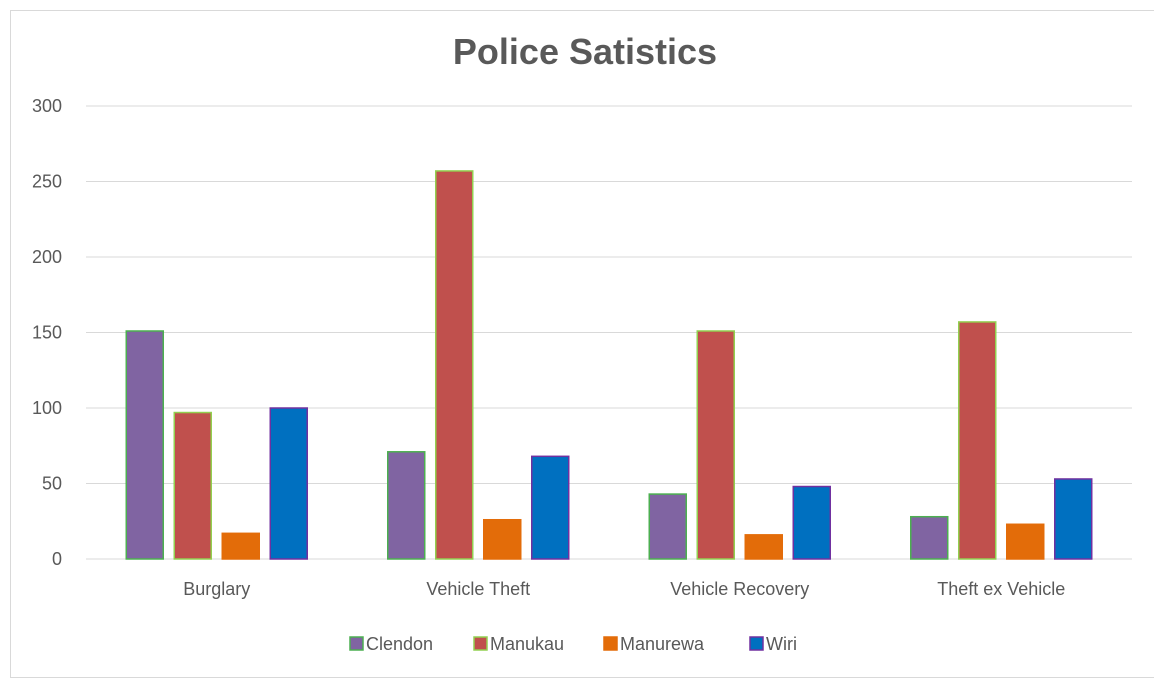 Image resolution: width=1154 pixels, height=678 pixels. Describe the element at coordinates (216, 589) in the screenshot. I see `x-category-label: Burglary` at that location.